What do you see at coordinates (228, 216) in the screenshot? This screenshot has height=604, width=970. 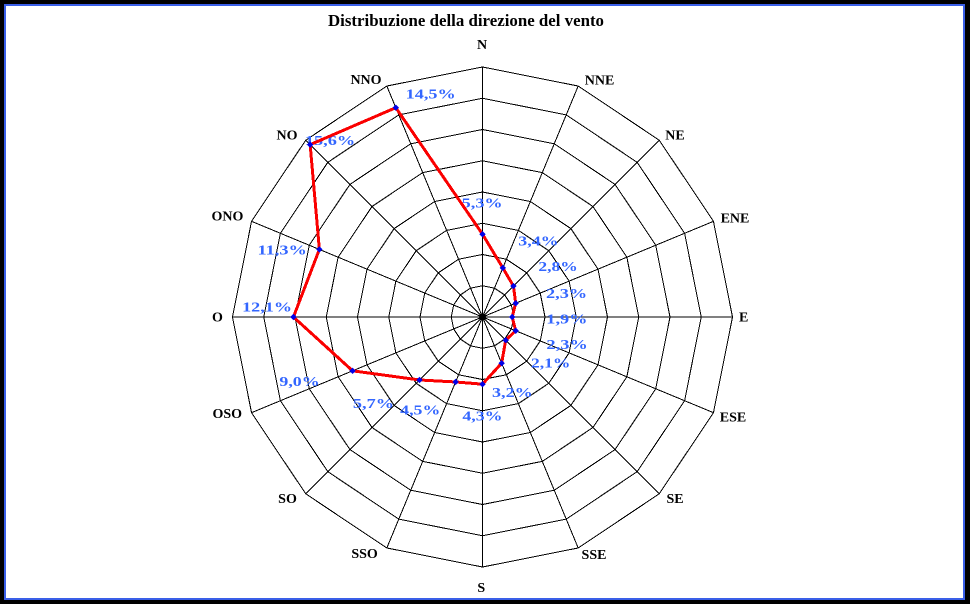 I see `svg-text: ONO` at bounding box center [228, 216].